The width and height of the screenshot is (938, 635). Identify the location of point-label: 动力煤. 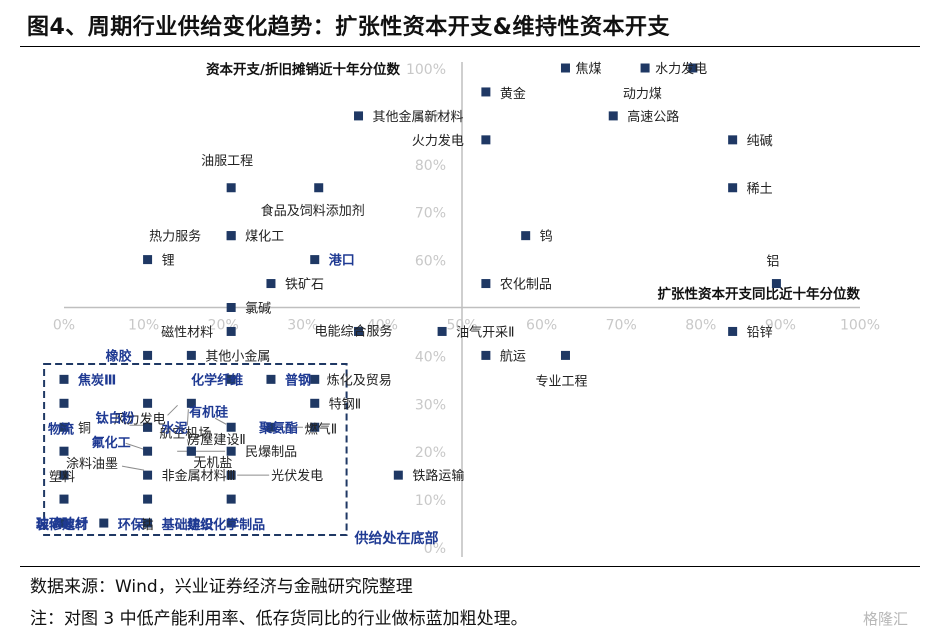
(642, 94).